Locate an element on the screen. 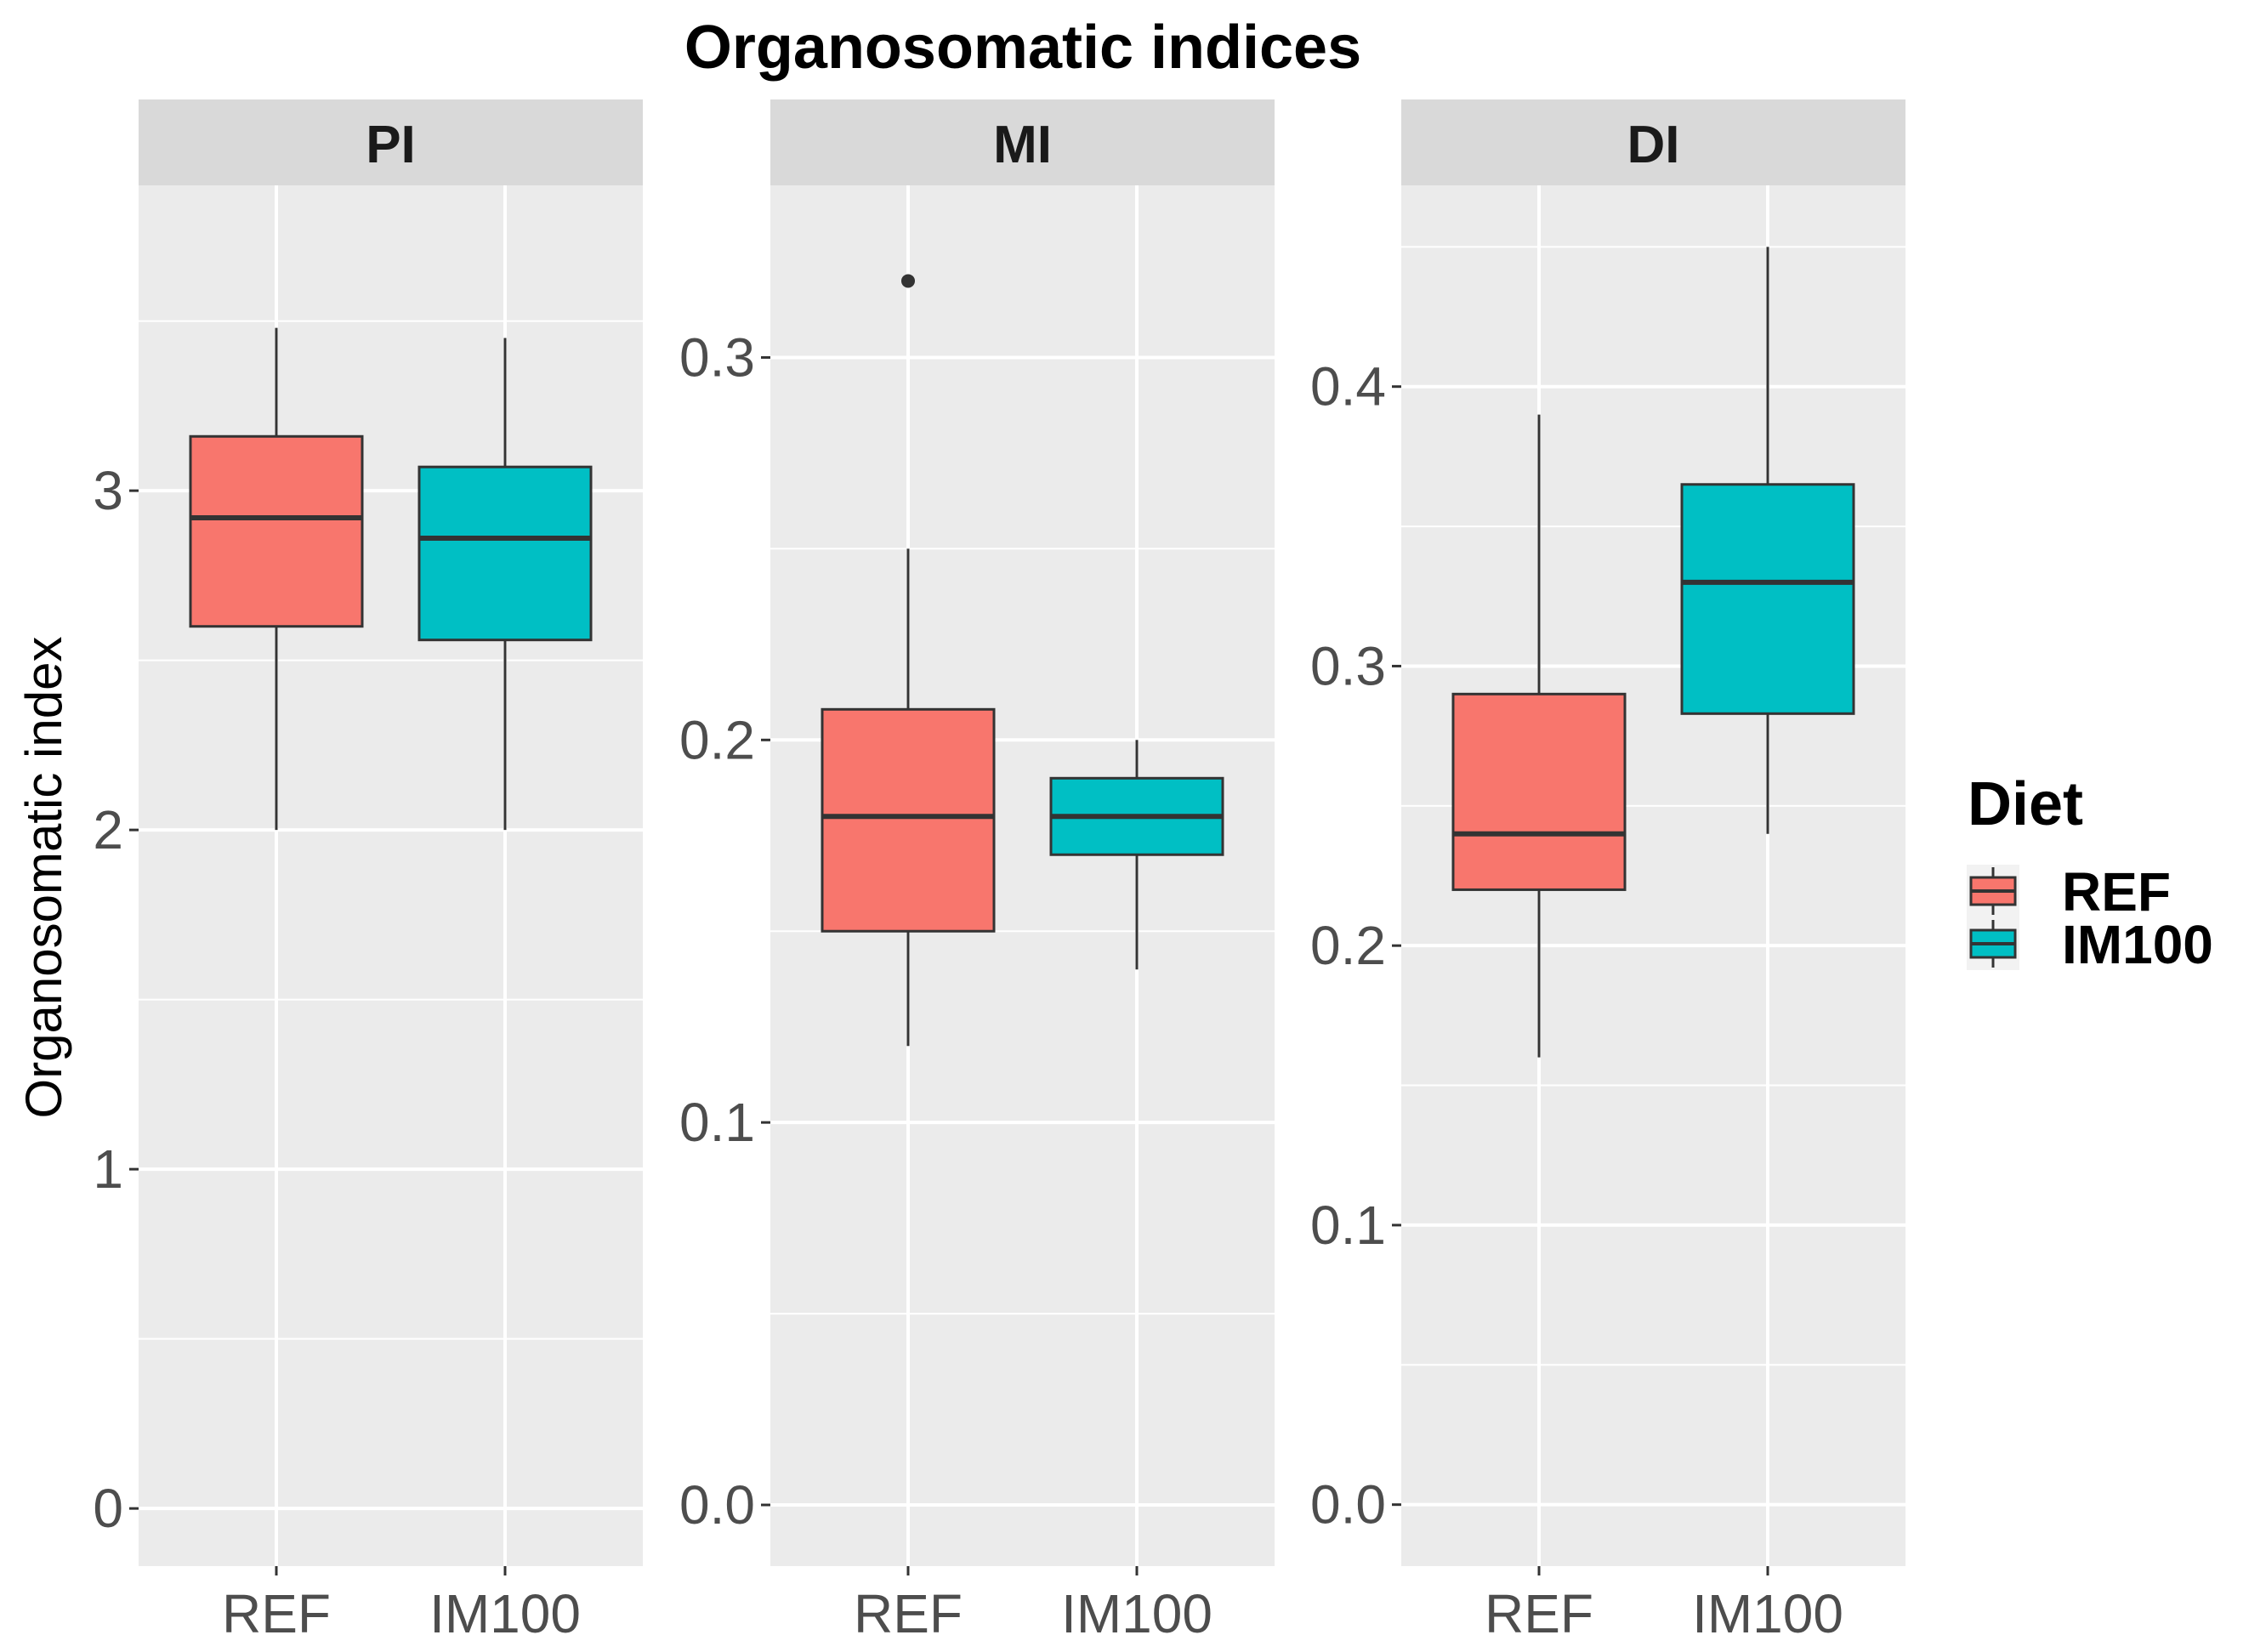  legend-entry-im100: IM100 is located at coordinates (2090, 944).